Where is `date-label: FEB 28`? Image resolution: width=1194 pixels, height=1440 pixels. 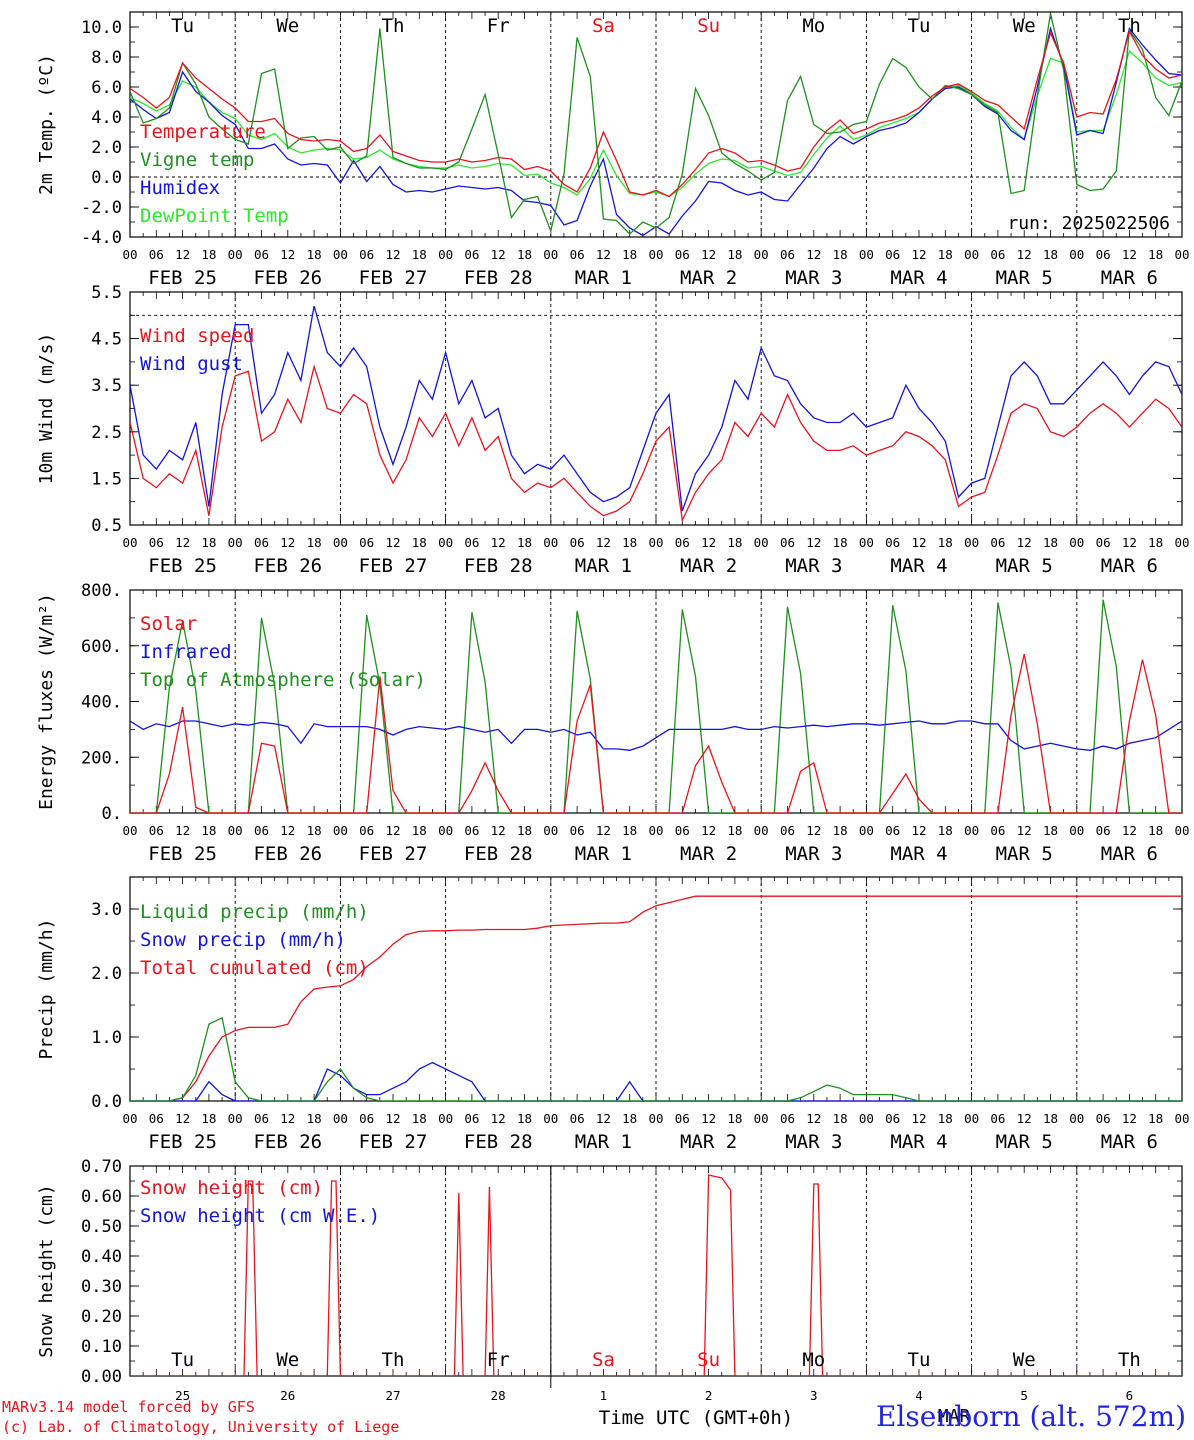 date-label: FEB 28 is located at coordinates (498, 566).